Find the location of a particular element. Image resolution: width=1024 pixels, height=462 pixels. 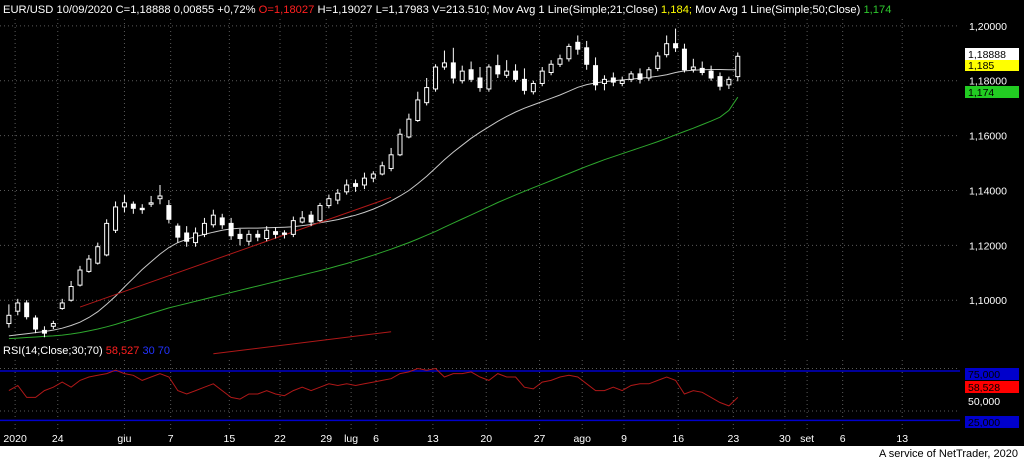

time-tick-label: 2020 is located at coordinates (15, 439).